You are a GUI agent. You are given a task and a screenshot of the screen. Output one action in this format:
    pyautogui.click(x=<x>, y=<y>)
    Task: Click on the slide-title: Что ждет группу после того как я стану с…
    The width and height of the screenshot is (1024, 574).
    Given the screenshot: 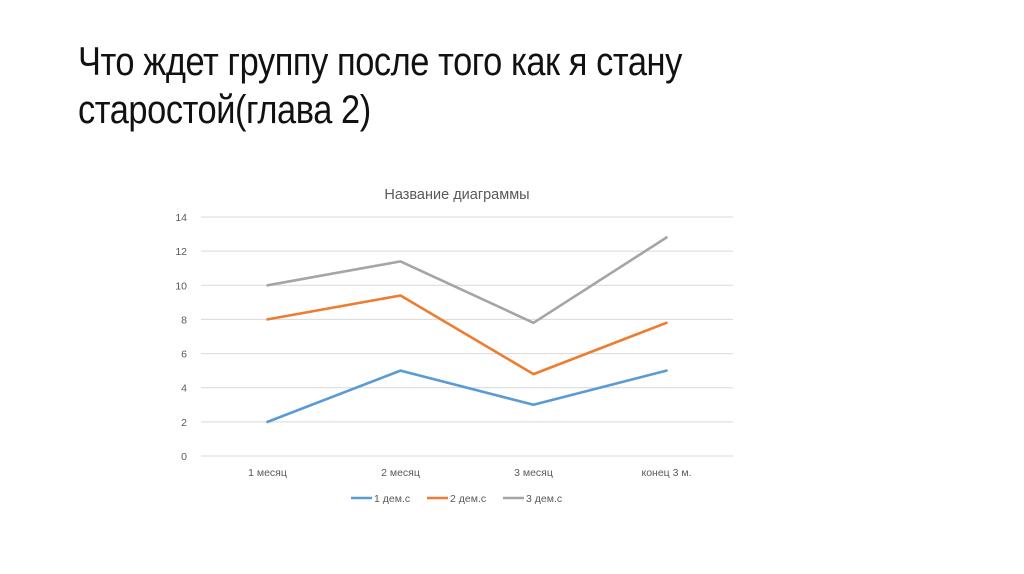 What is the action you would take?
    pyautogui.click(x=456, y=86)
    